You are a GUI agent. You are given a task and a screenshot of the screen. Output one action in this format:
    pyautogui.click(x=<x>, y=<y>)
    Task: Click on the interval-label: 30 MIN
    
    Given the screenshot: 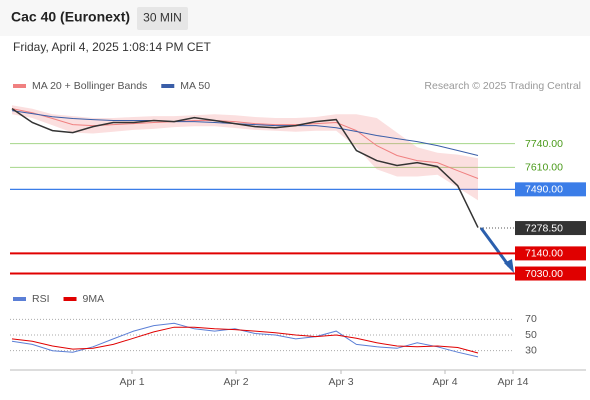 What is the action you would take?
    pyautogui.click(x=162, y=18)
    